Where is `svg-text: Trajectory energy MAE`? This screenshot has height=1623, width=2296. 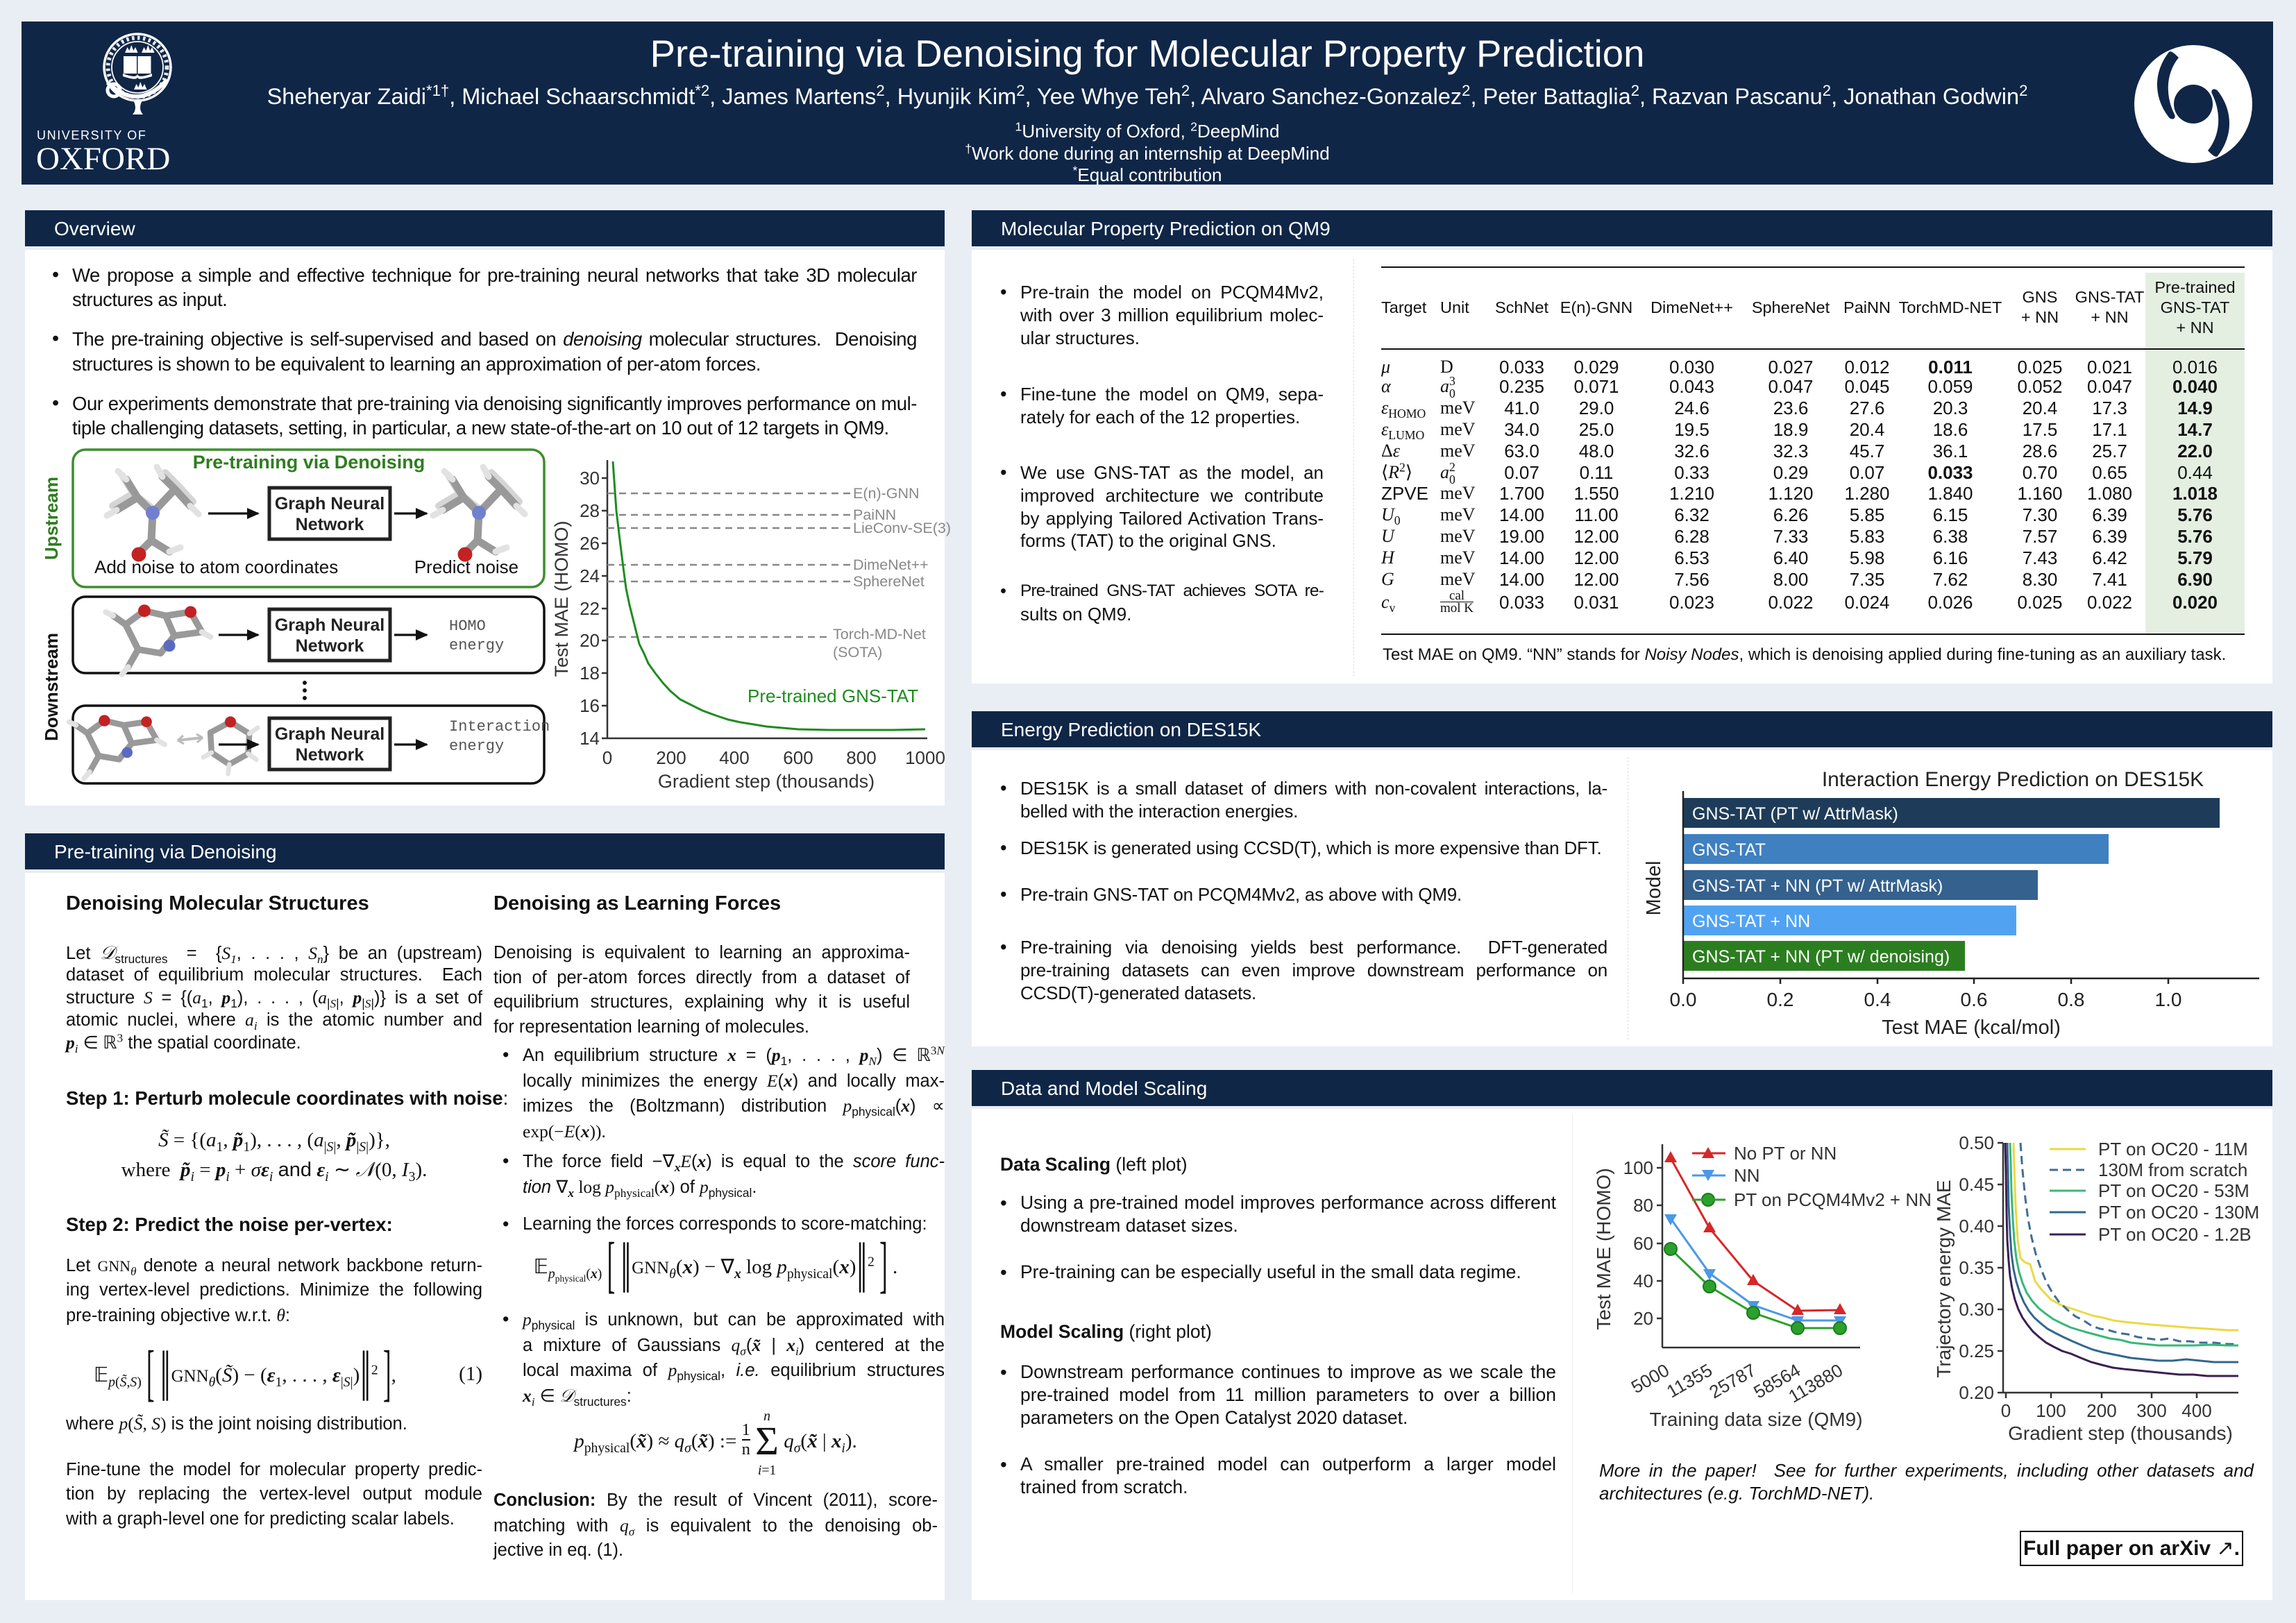
svg-text: Trajectory energy MAE is located at coordinates (1944, 1278).